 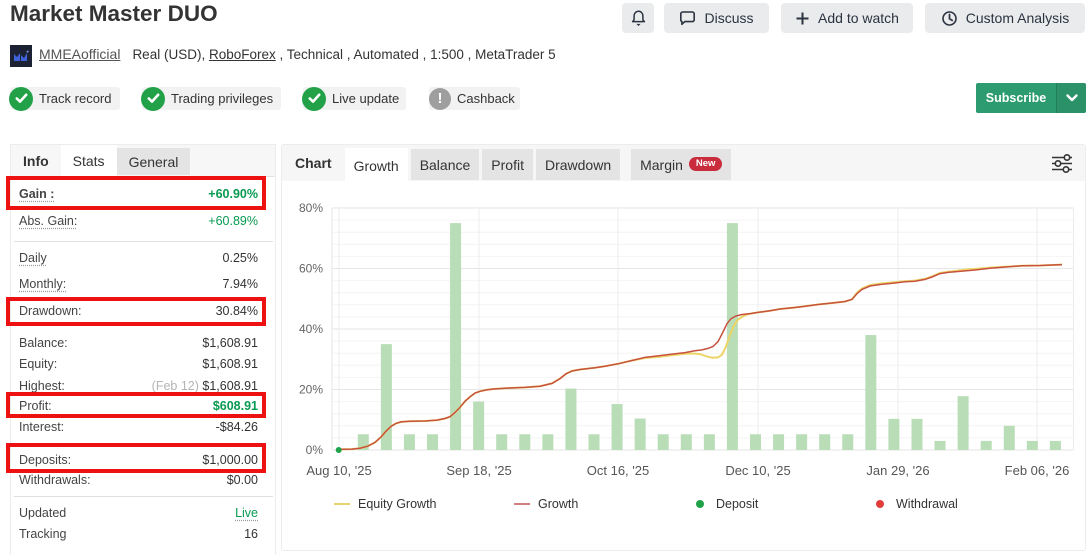 I want to click on svg-text: Deposit, so click(x=737, y=504).